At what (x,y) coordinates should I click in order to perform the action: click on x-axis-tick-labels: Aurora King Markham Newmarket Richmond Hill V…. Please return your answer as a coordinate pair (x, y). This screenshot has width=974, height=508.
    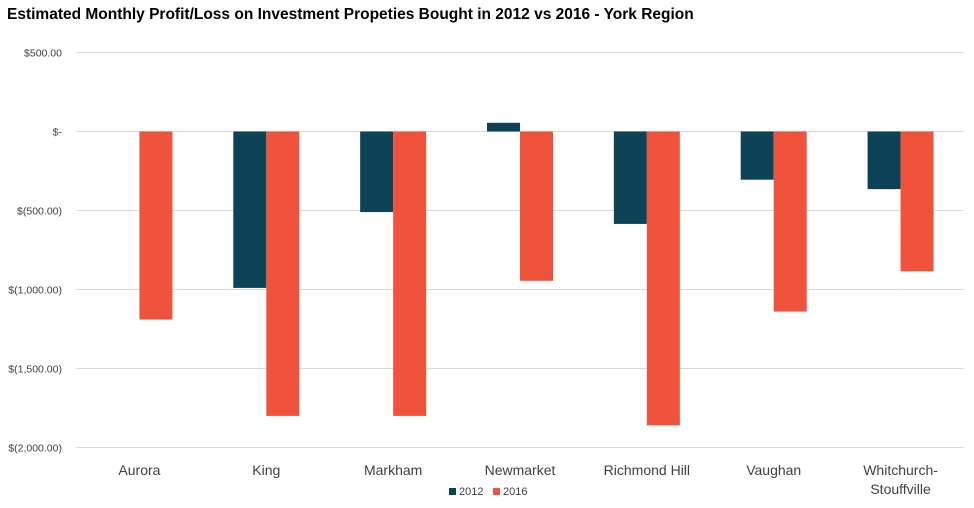
    Looking at the image, I should click on (528, 479).